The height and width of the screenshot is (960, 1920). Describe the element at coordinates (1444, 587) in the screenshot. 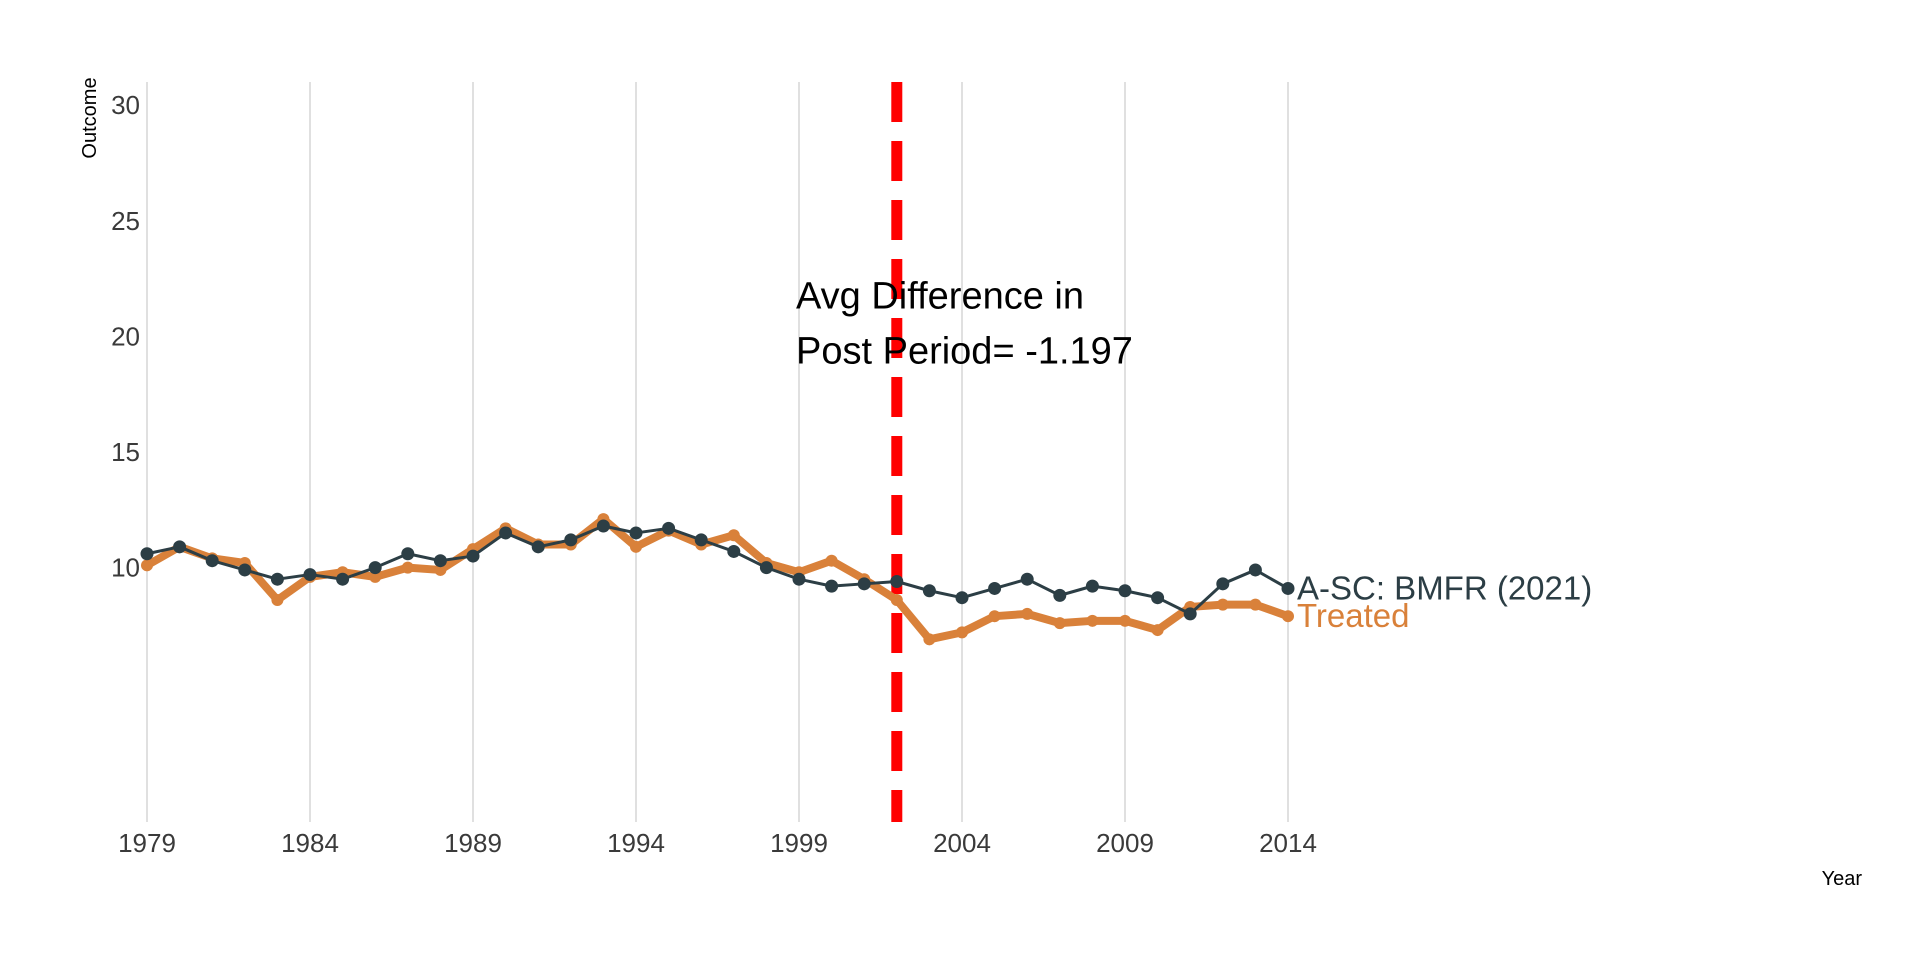

I see `series-label: A-SC: BMFR (2021)` at that location.